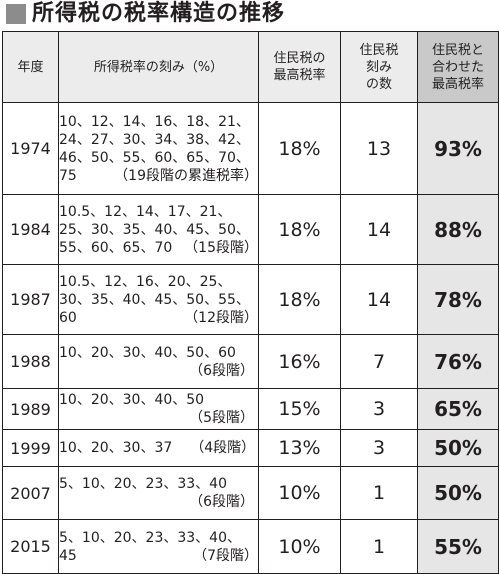 The width and height of the screenshot is (500, 574). Describe the element at coordinates (145, 281) in the screenshot. I see `rate-line: 10.5、12、16、20、25、` at that location.